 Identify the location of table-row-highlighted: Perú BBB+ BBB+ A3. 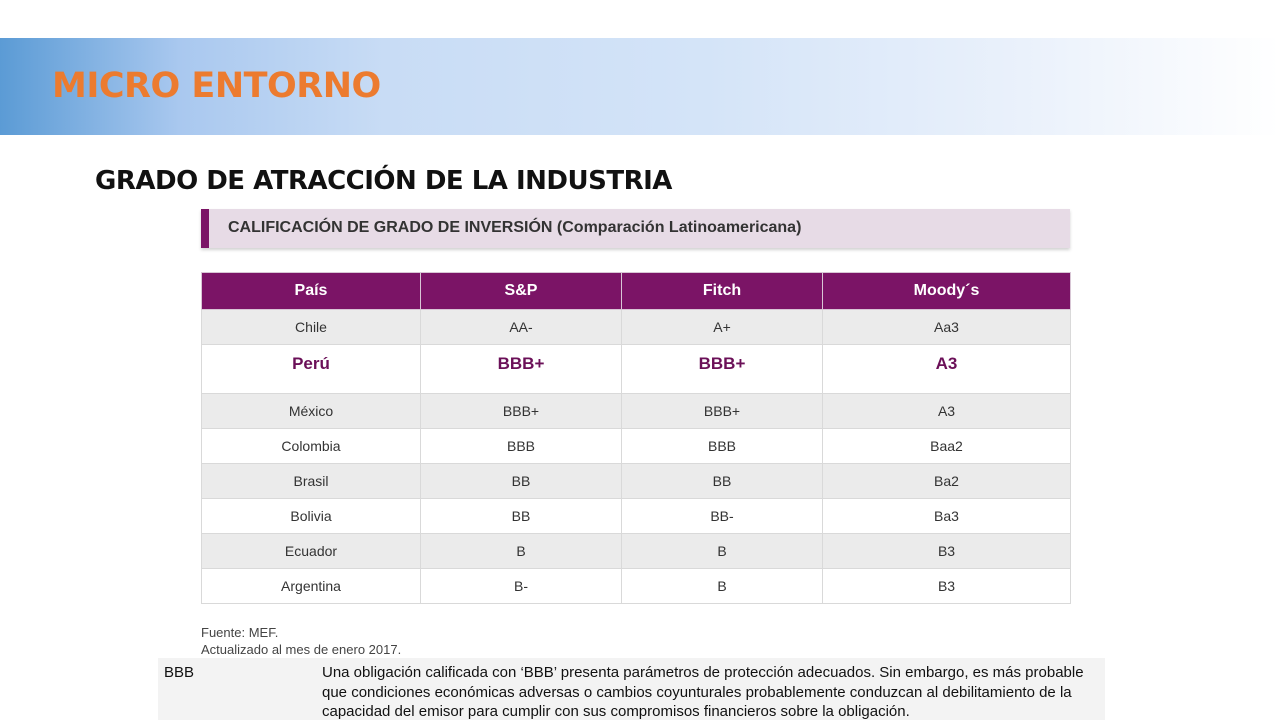
(636, 369).